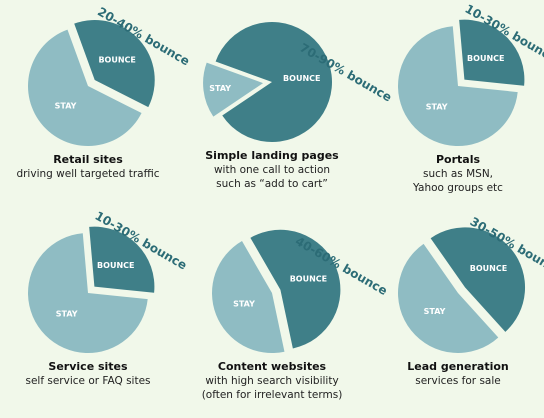 The width and height of the screenshot is (544, 418). I want to click on pie-title: Lead generation, so click(458, 366).